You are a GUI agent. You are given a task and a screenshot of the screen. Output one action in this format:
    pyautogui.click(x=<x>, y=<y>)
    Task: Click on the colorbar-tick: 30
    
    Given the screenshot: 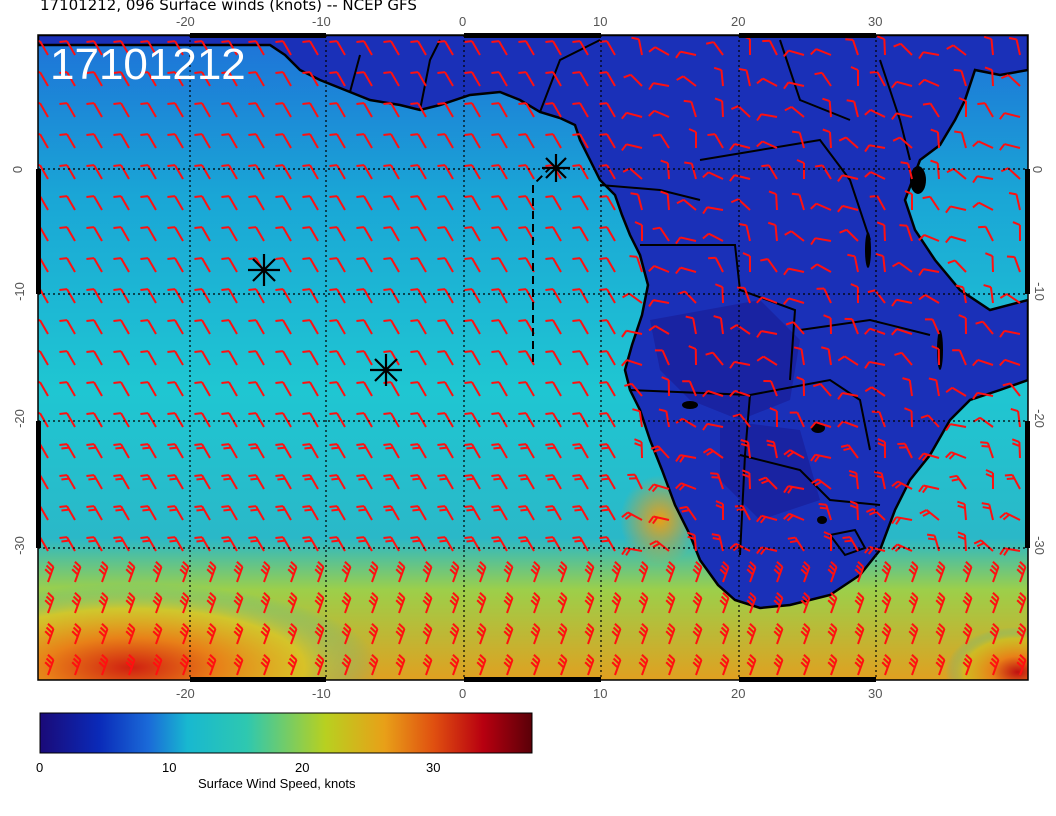 What is the action you would take?
    pyautogui.click(x=433, y=767)
    